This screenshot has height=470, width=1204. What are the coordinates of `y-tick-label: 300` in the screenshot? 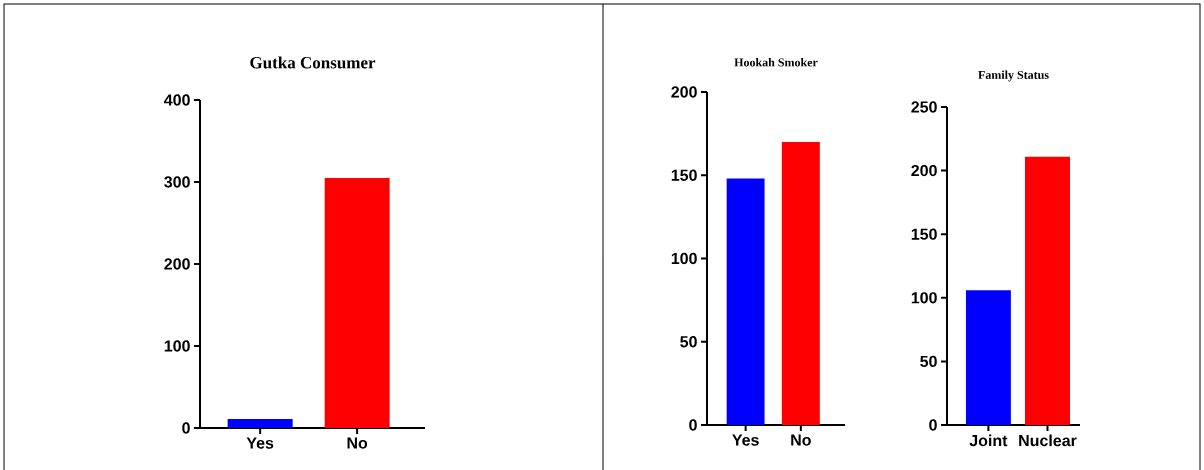 It's located at (177, 182).